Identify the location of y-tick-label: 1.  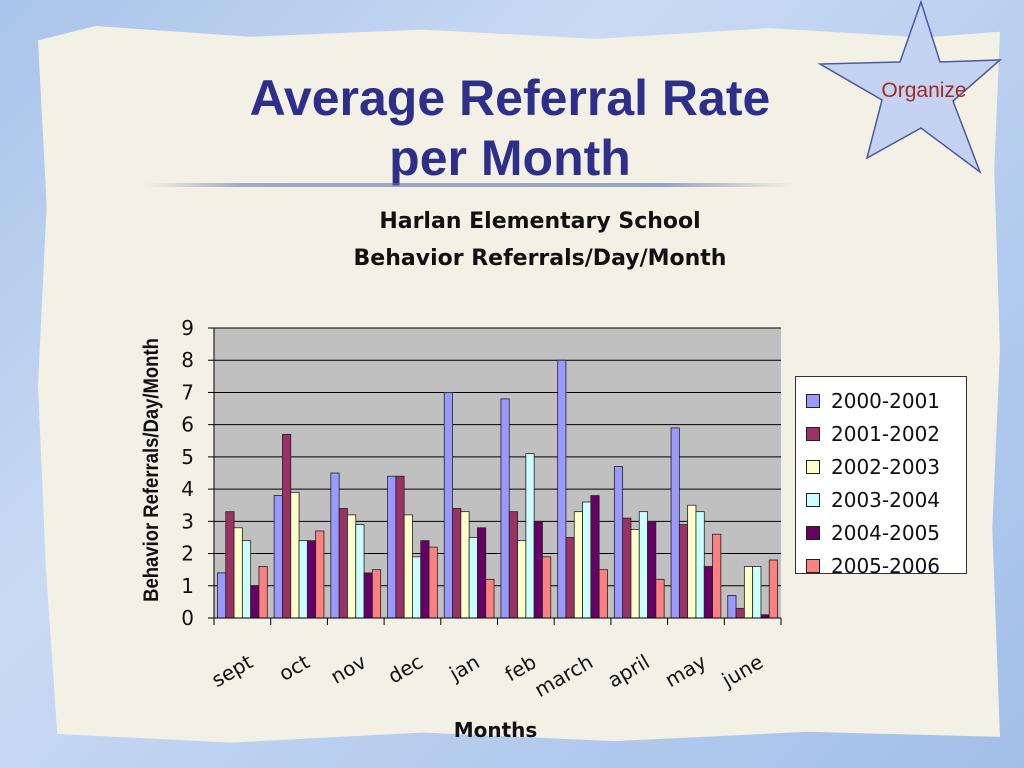
(187, 586).